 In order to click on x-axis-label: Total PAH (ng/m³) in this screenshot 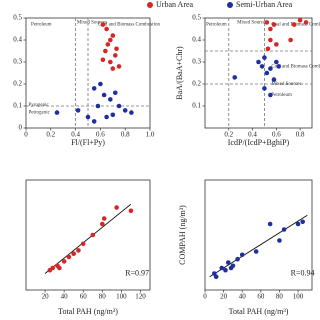, I will do `click(88, 311)`.